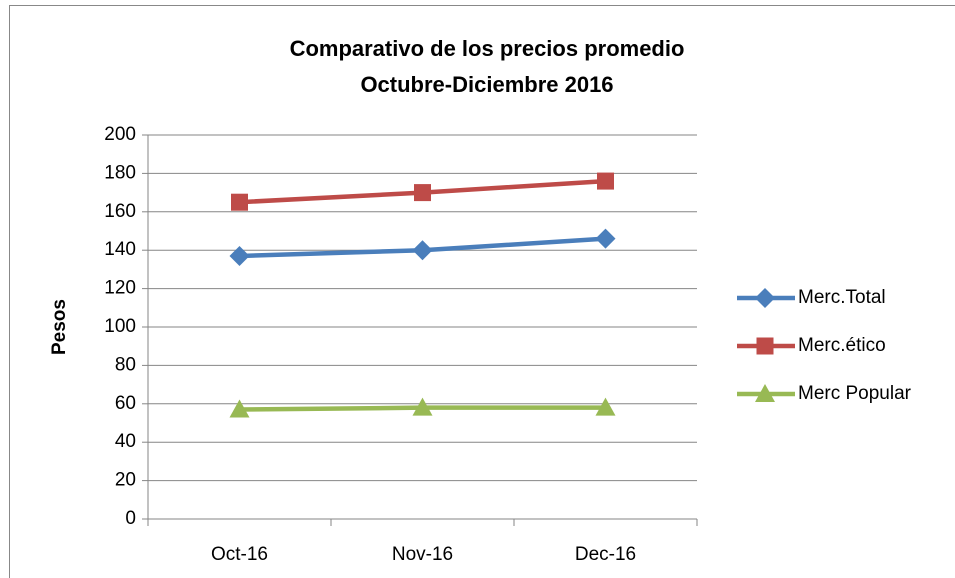 This screenshot has height=578, width=955. Describe the element at coordinates (422, 554) in the screenshot. I see `x-tick-label: Nov-16` at that location.